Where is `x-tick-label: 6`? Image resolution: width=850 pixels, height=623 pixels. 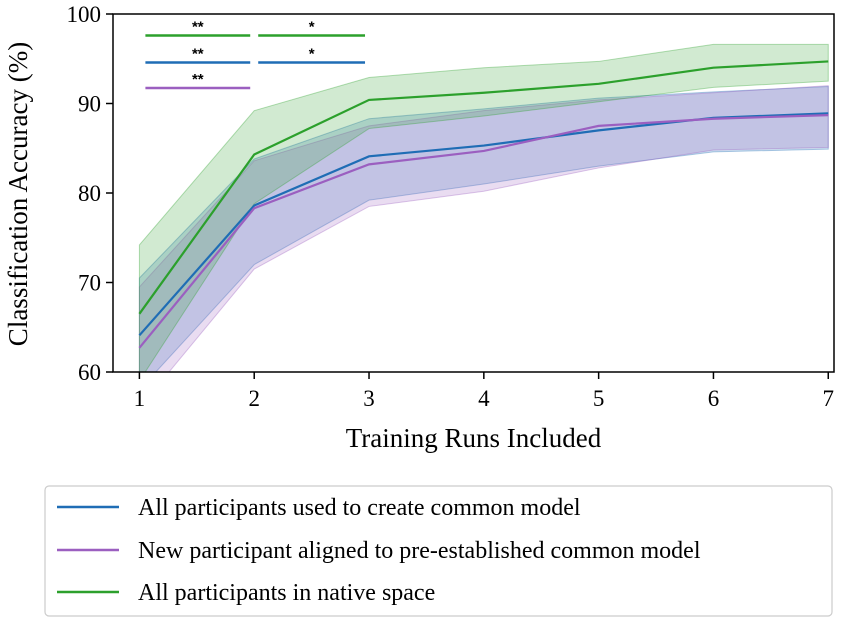
x-tick-label: 6 is located at coordinates (714, 398).